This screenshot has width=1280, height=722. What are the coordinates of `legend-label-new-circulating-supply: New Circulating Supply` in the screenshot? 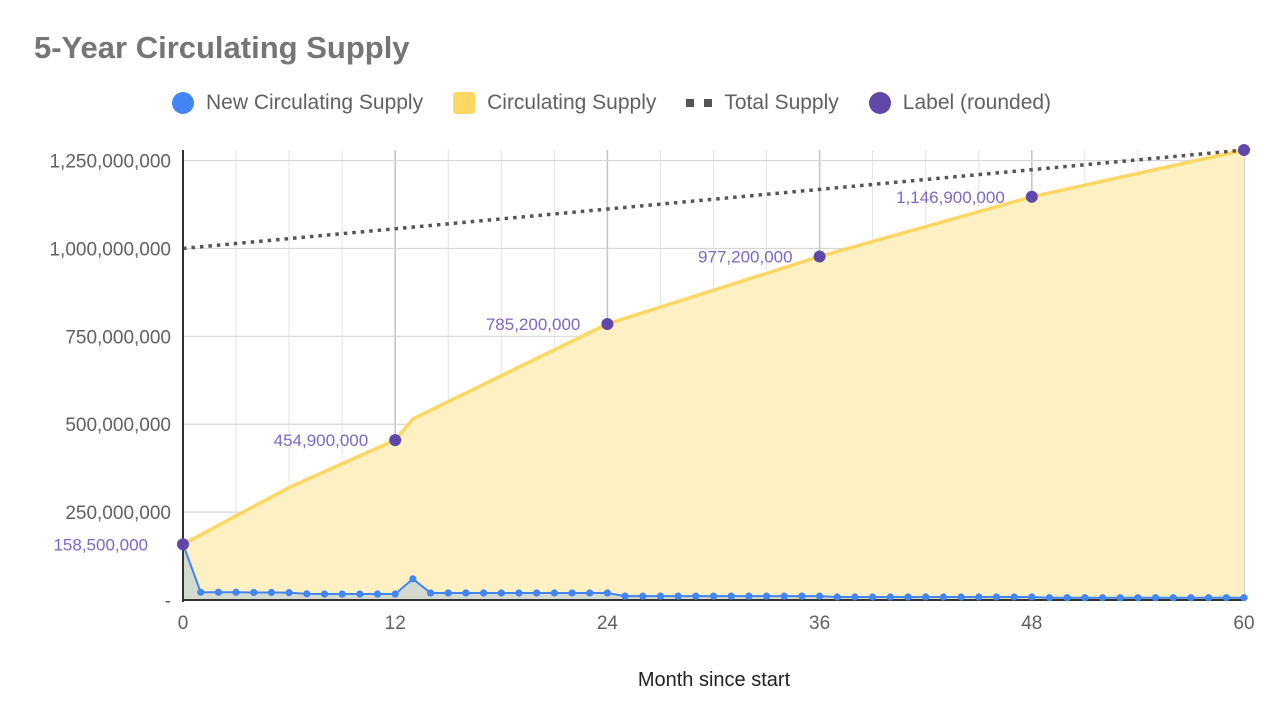 It's located at (315, 102).